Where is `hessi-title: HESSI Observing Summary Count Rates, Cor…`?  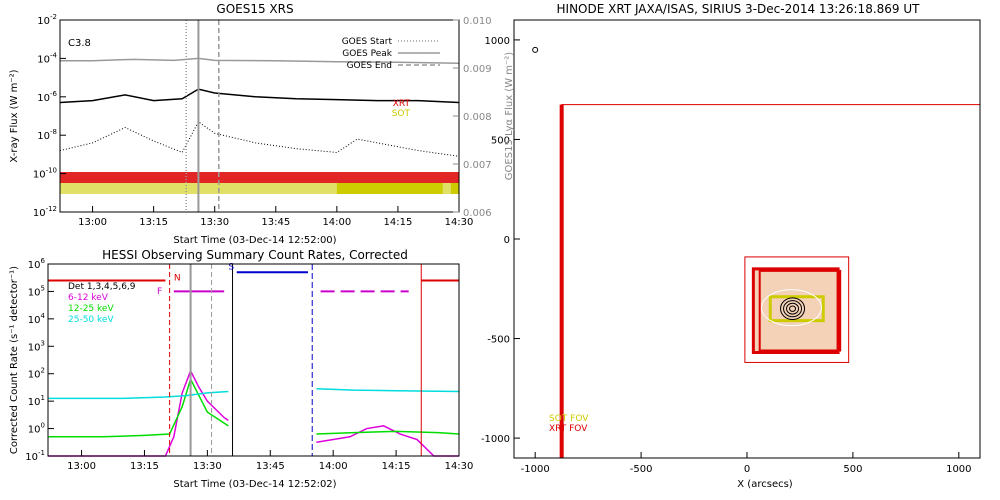
hessi-title: HESSI Observing Summary Count Rates, Cor… is located at coordinates (255, 255).